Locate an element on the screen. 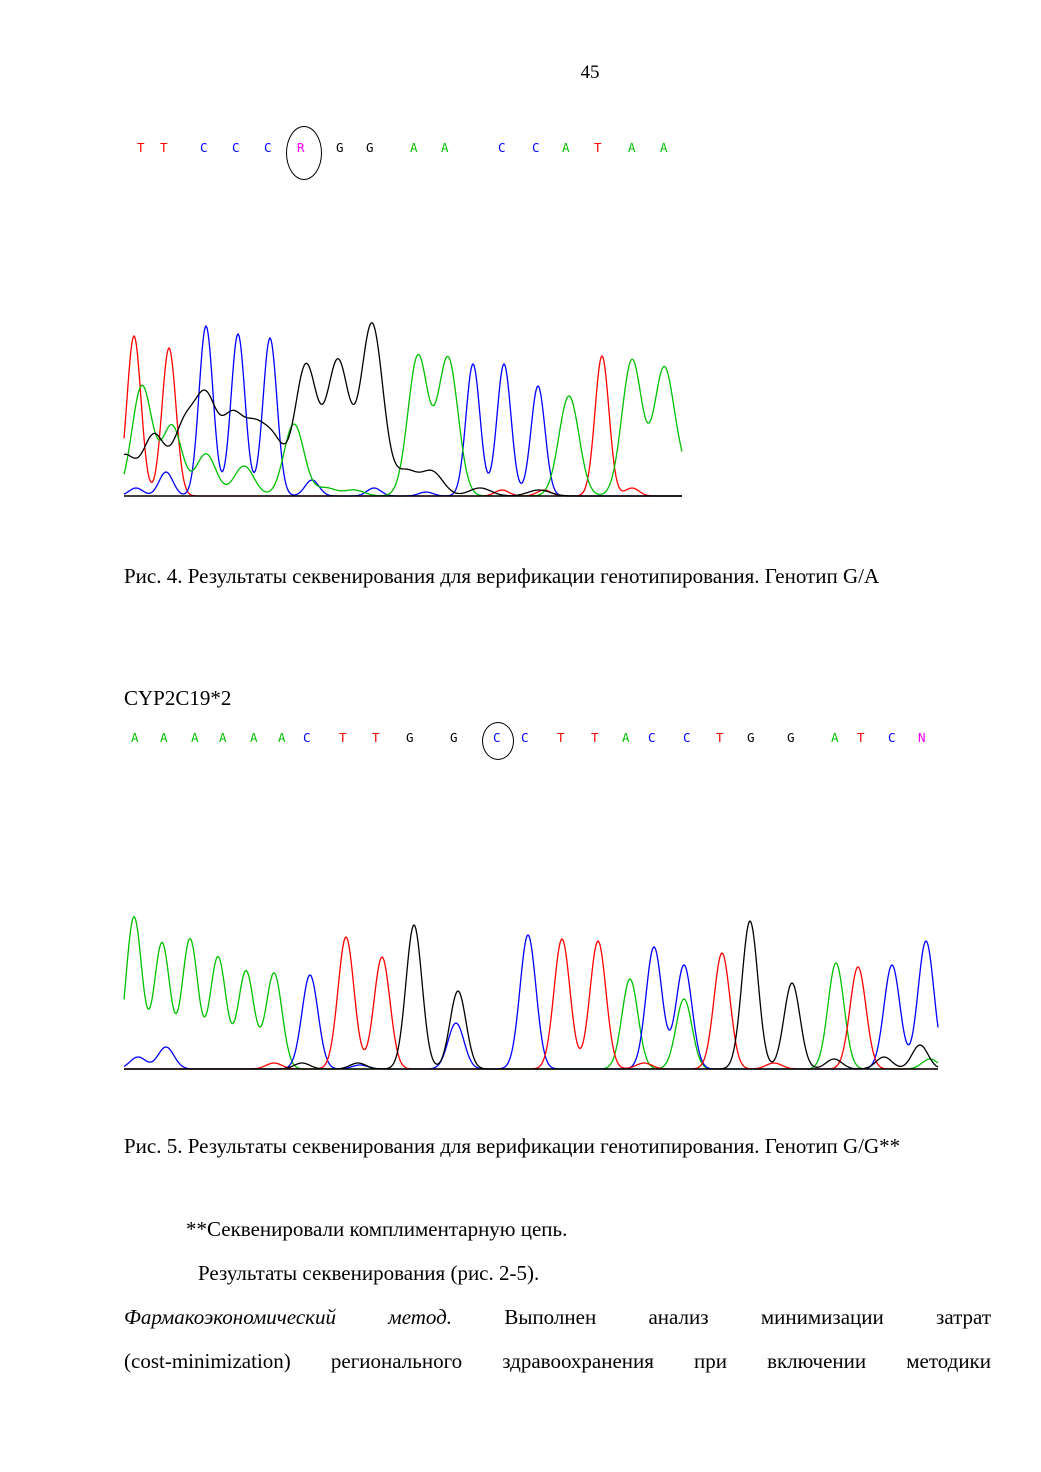 Image resolution: width=1041 pixels, height=1472 pixels. page-number: 45 is located at coordinates (590, 72).